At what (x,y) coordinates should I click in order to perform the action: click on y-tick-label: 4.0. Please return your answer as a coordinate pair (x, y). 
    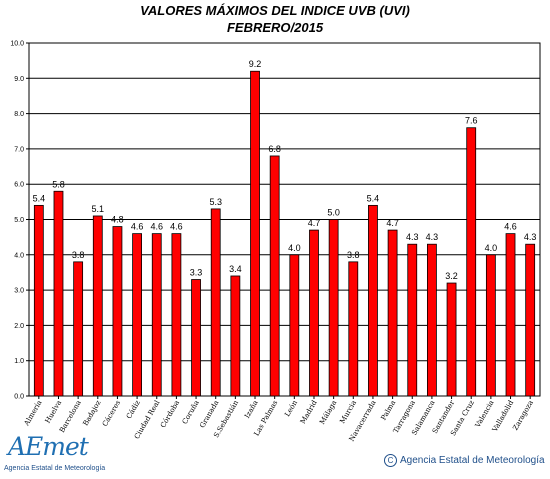
    Looking at the image, I should click on (19, 255).